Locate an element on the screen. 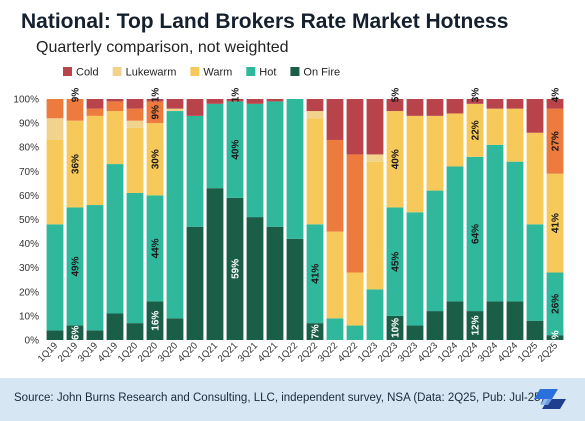  x-tick-label: 3Q21 is located at coordinates (248, 352).